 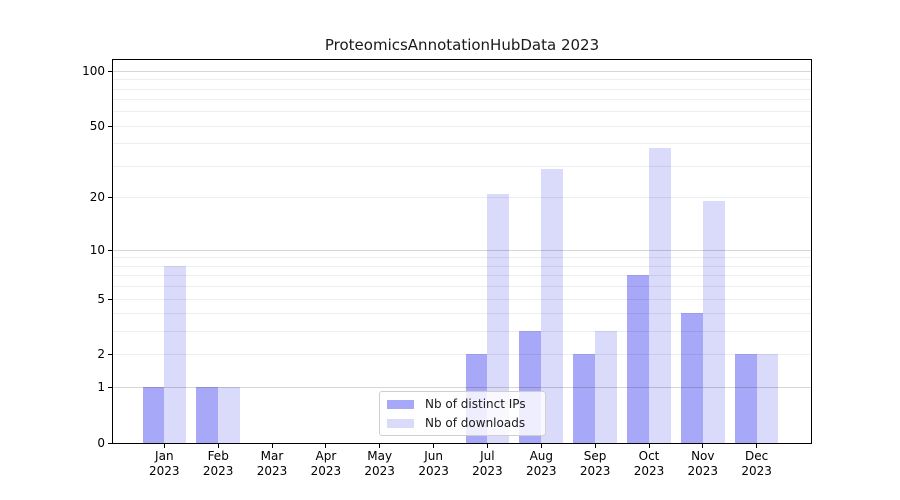 I want to click on x-tick-label-jul: Jul 2023, so click(x=487, y=464).